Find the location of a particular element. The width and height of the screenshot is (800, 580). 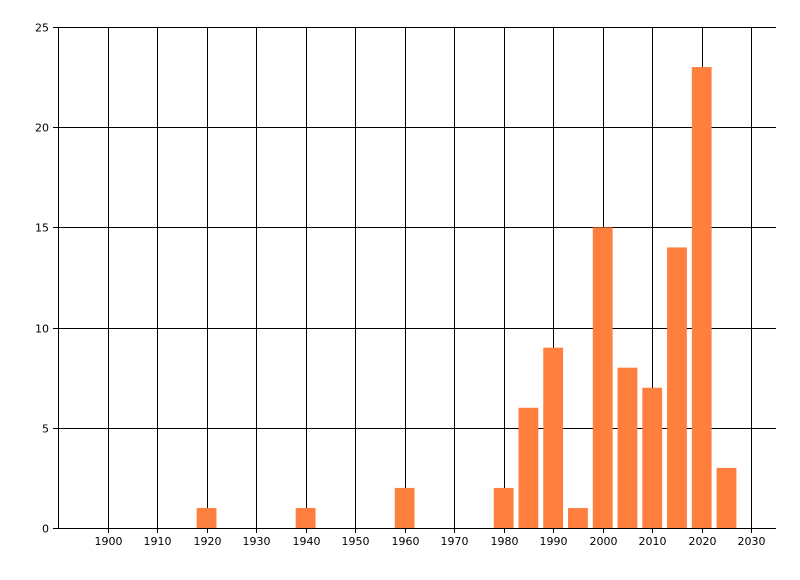

bar-1960 is located at coordinates (404, 507).